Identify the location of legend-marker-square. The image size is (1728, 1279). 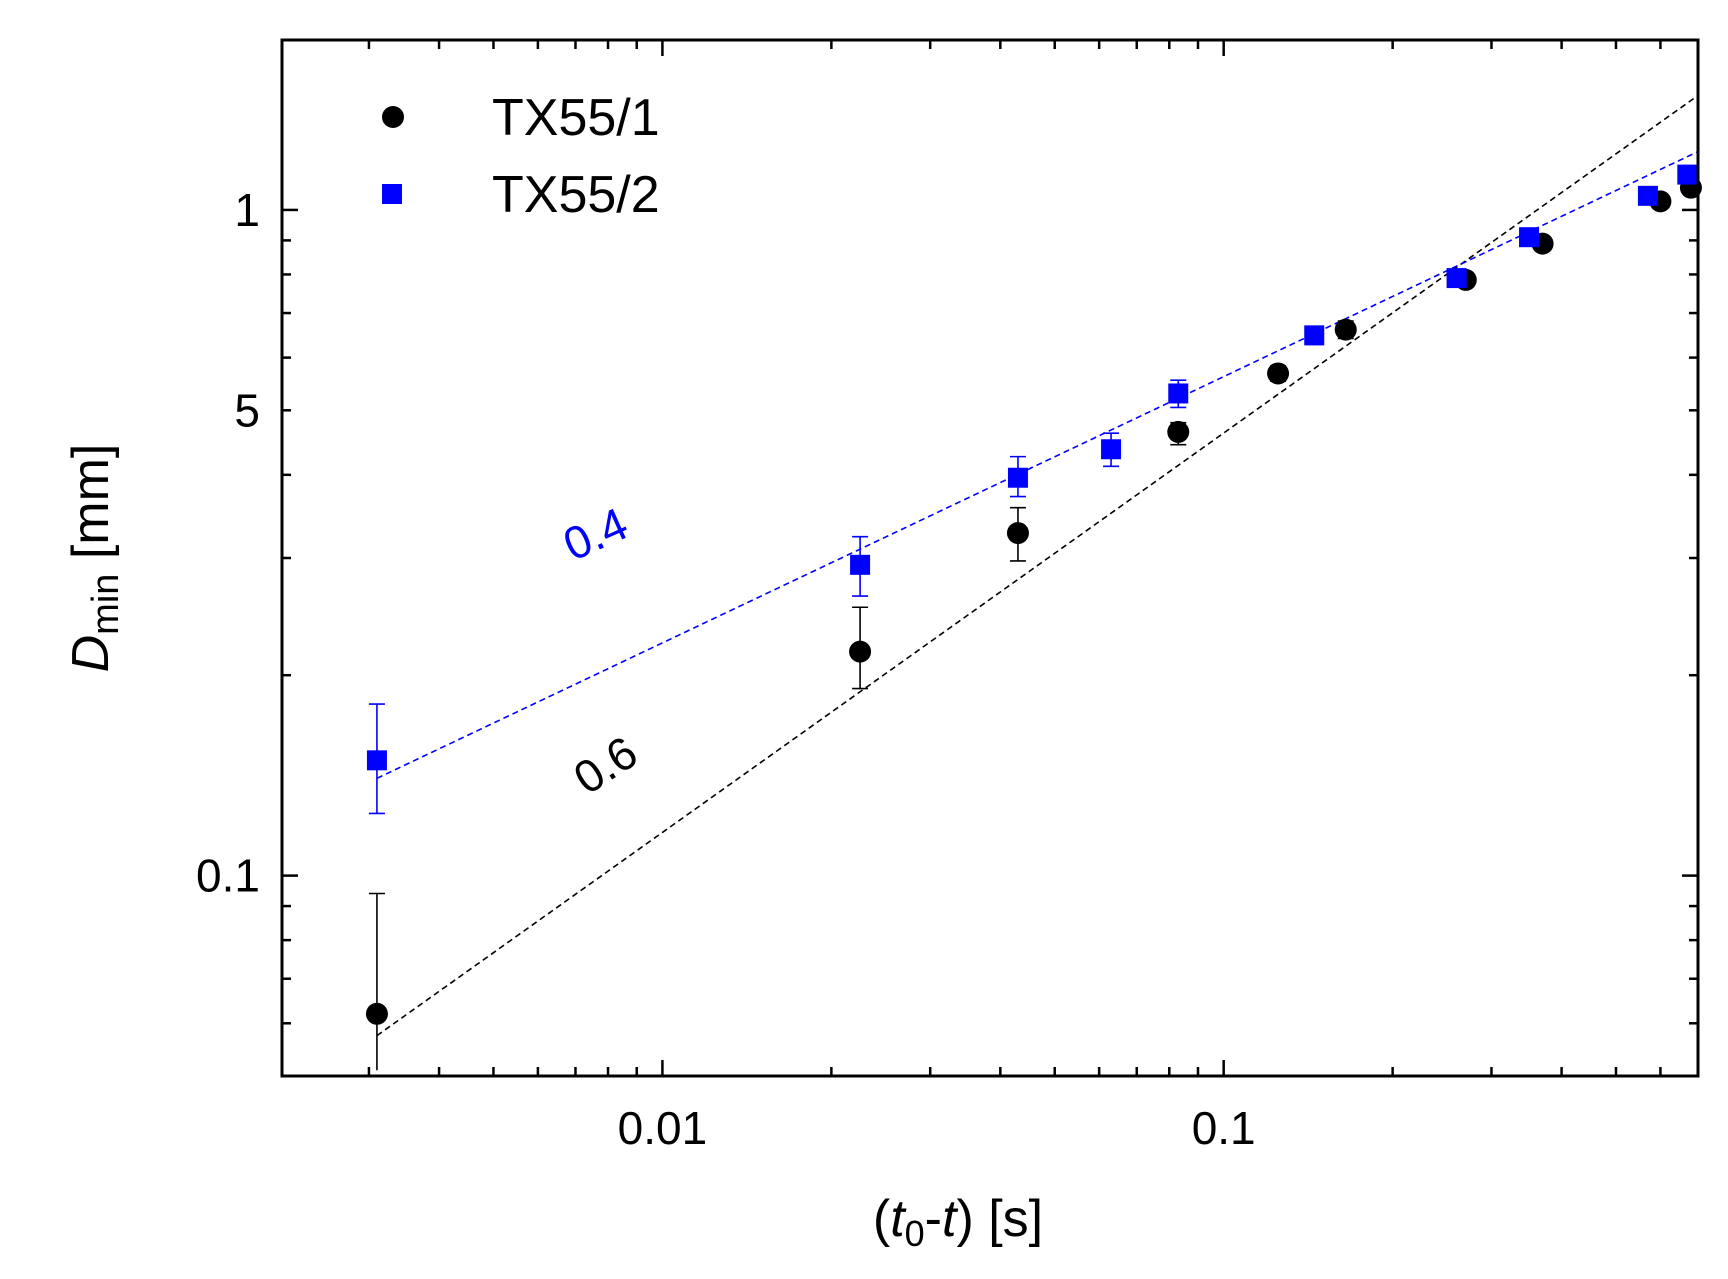
(392, 194).